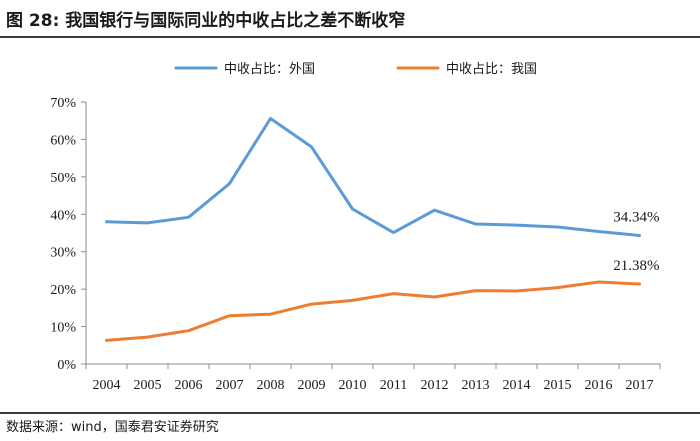 The height and width of the screenshot is (441, 700). What do you see at coordinates (148, 385) in the screenshot?
I see `x-tick-label: 2005` at bounding box center [148, 385].